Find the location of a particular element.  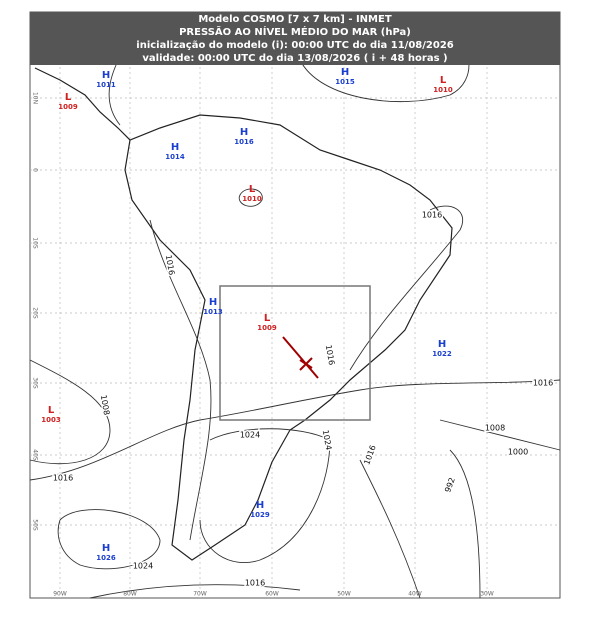

lon-label: 90W is located at coordinates (60, 594).